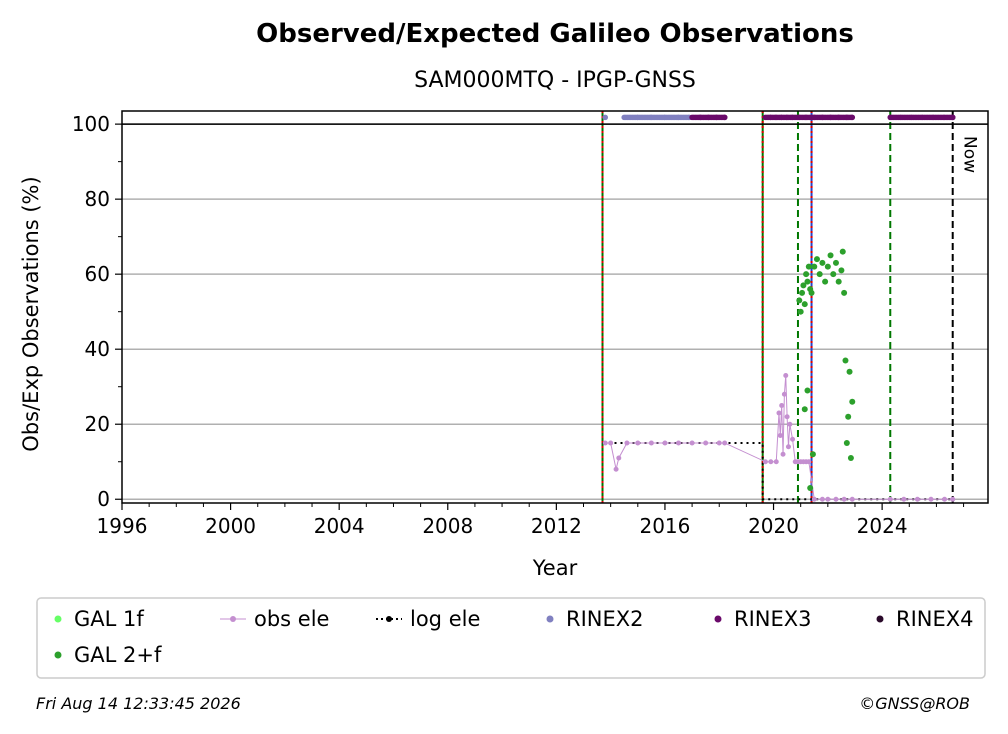 This screenshot has height=734, width=1008. Describe the element at coordinates (882, 526) in the screenshot. I see `x-tick-label: 2024` at that location.